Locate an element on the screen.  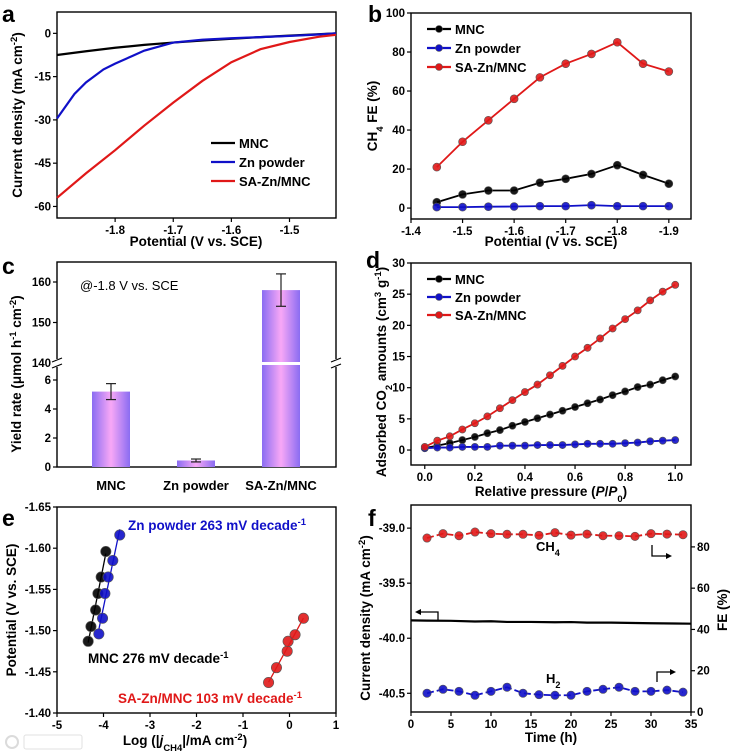
y2-tick-label-part: 0 is located at coordinates (700, 713).